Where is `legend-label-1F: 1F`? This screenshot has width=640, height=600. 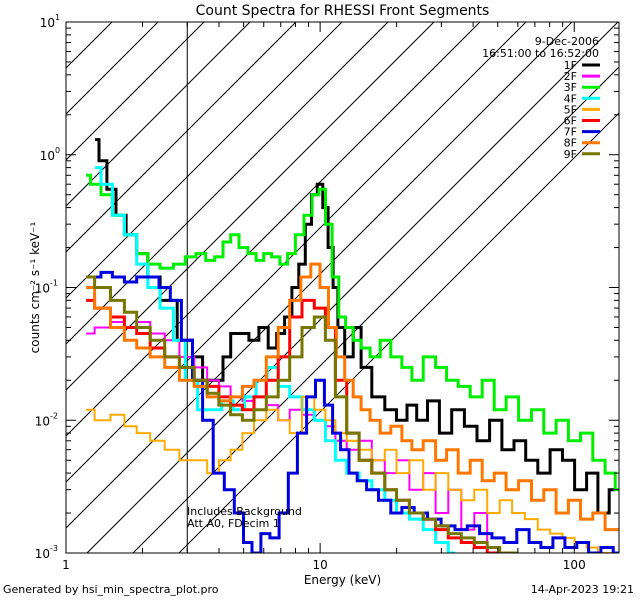 legend-label-1F: 1F is located at coordinates (570, 65).